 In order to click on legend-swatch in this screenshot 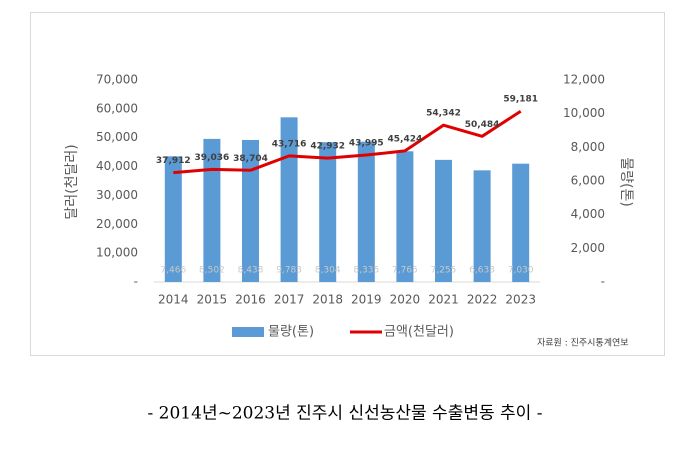, I will do `click(248, 332)`.